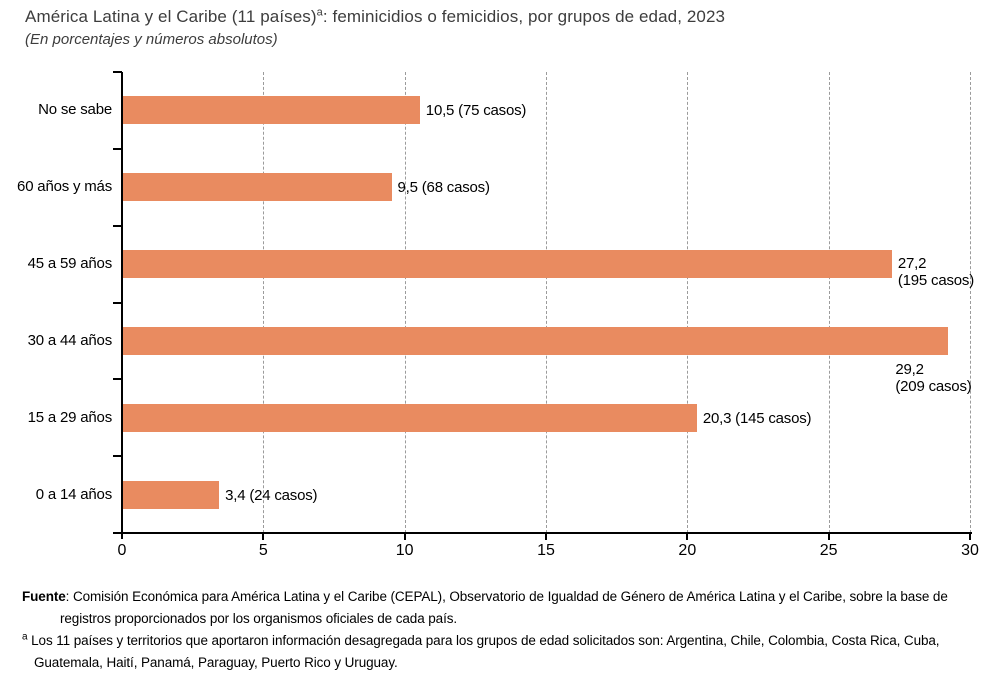 The height and width of the screenshot is (678, 1000). I want to click on bar-value-label: 9,5 (68 casos), so click(443, 188).